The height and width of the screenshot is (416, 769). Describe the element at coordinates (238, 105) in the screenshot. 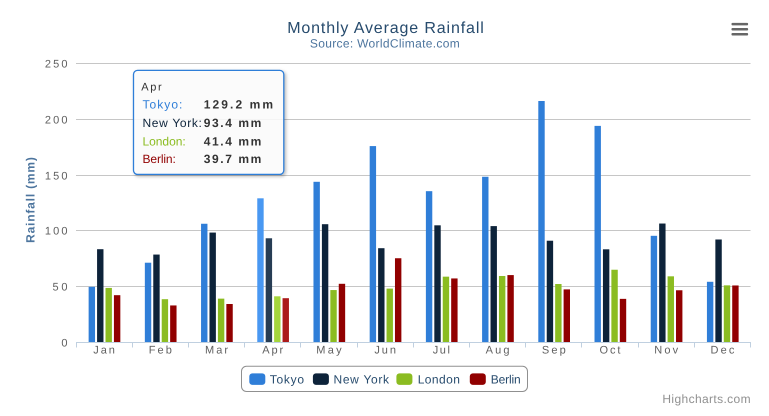

I see `svg-text: 129.2 mm` at that location.